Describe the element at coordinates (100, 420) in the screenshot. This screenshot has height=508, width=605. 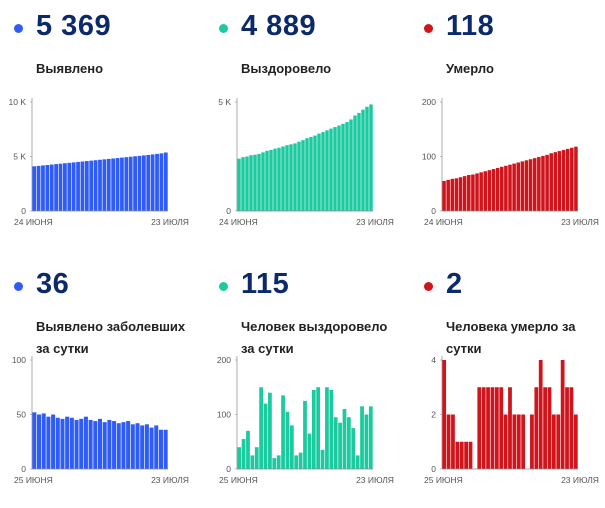
I see `bar-chart: 0 50 100 25 ИЮНЯ 23 ИЮЛЯ` at that location.